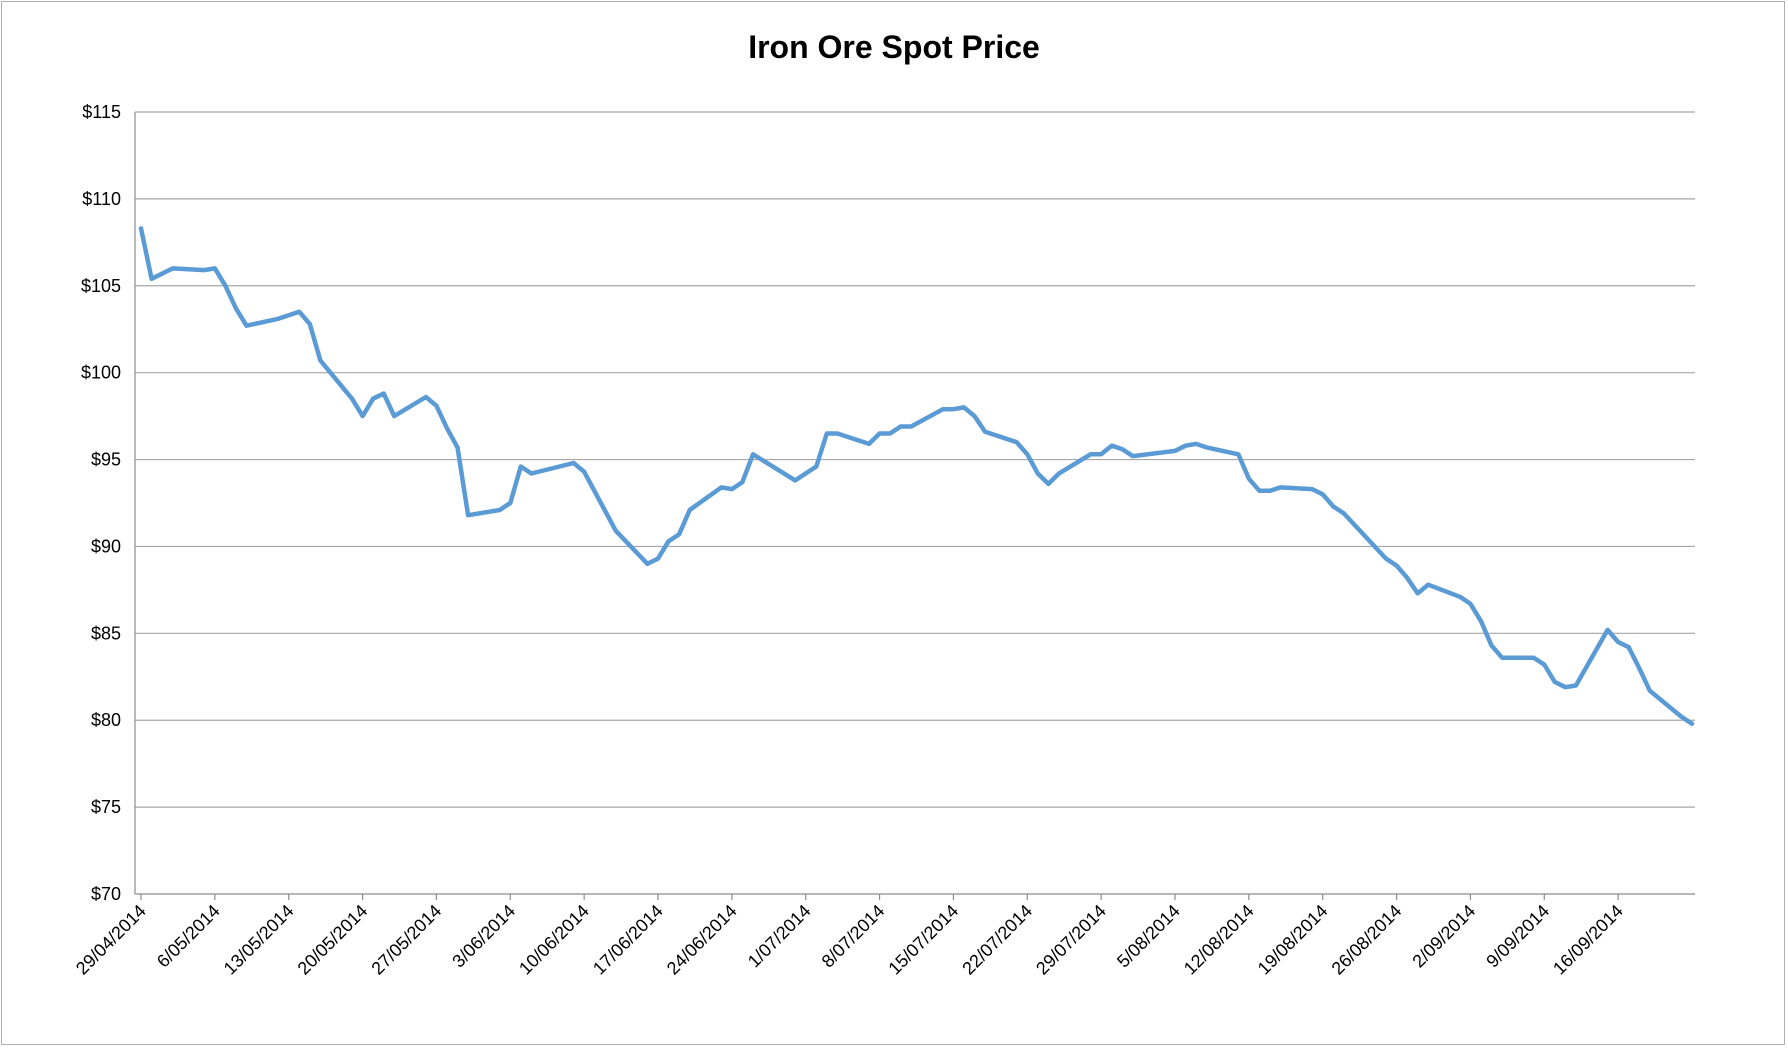 This screenshot has height=1048, width=1788. What do you see at coordinates (1367, 940) in the screenshot?
I see `x-tick-label: 26/08/2014` at bounding box center [1367, 940].